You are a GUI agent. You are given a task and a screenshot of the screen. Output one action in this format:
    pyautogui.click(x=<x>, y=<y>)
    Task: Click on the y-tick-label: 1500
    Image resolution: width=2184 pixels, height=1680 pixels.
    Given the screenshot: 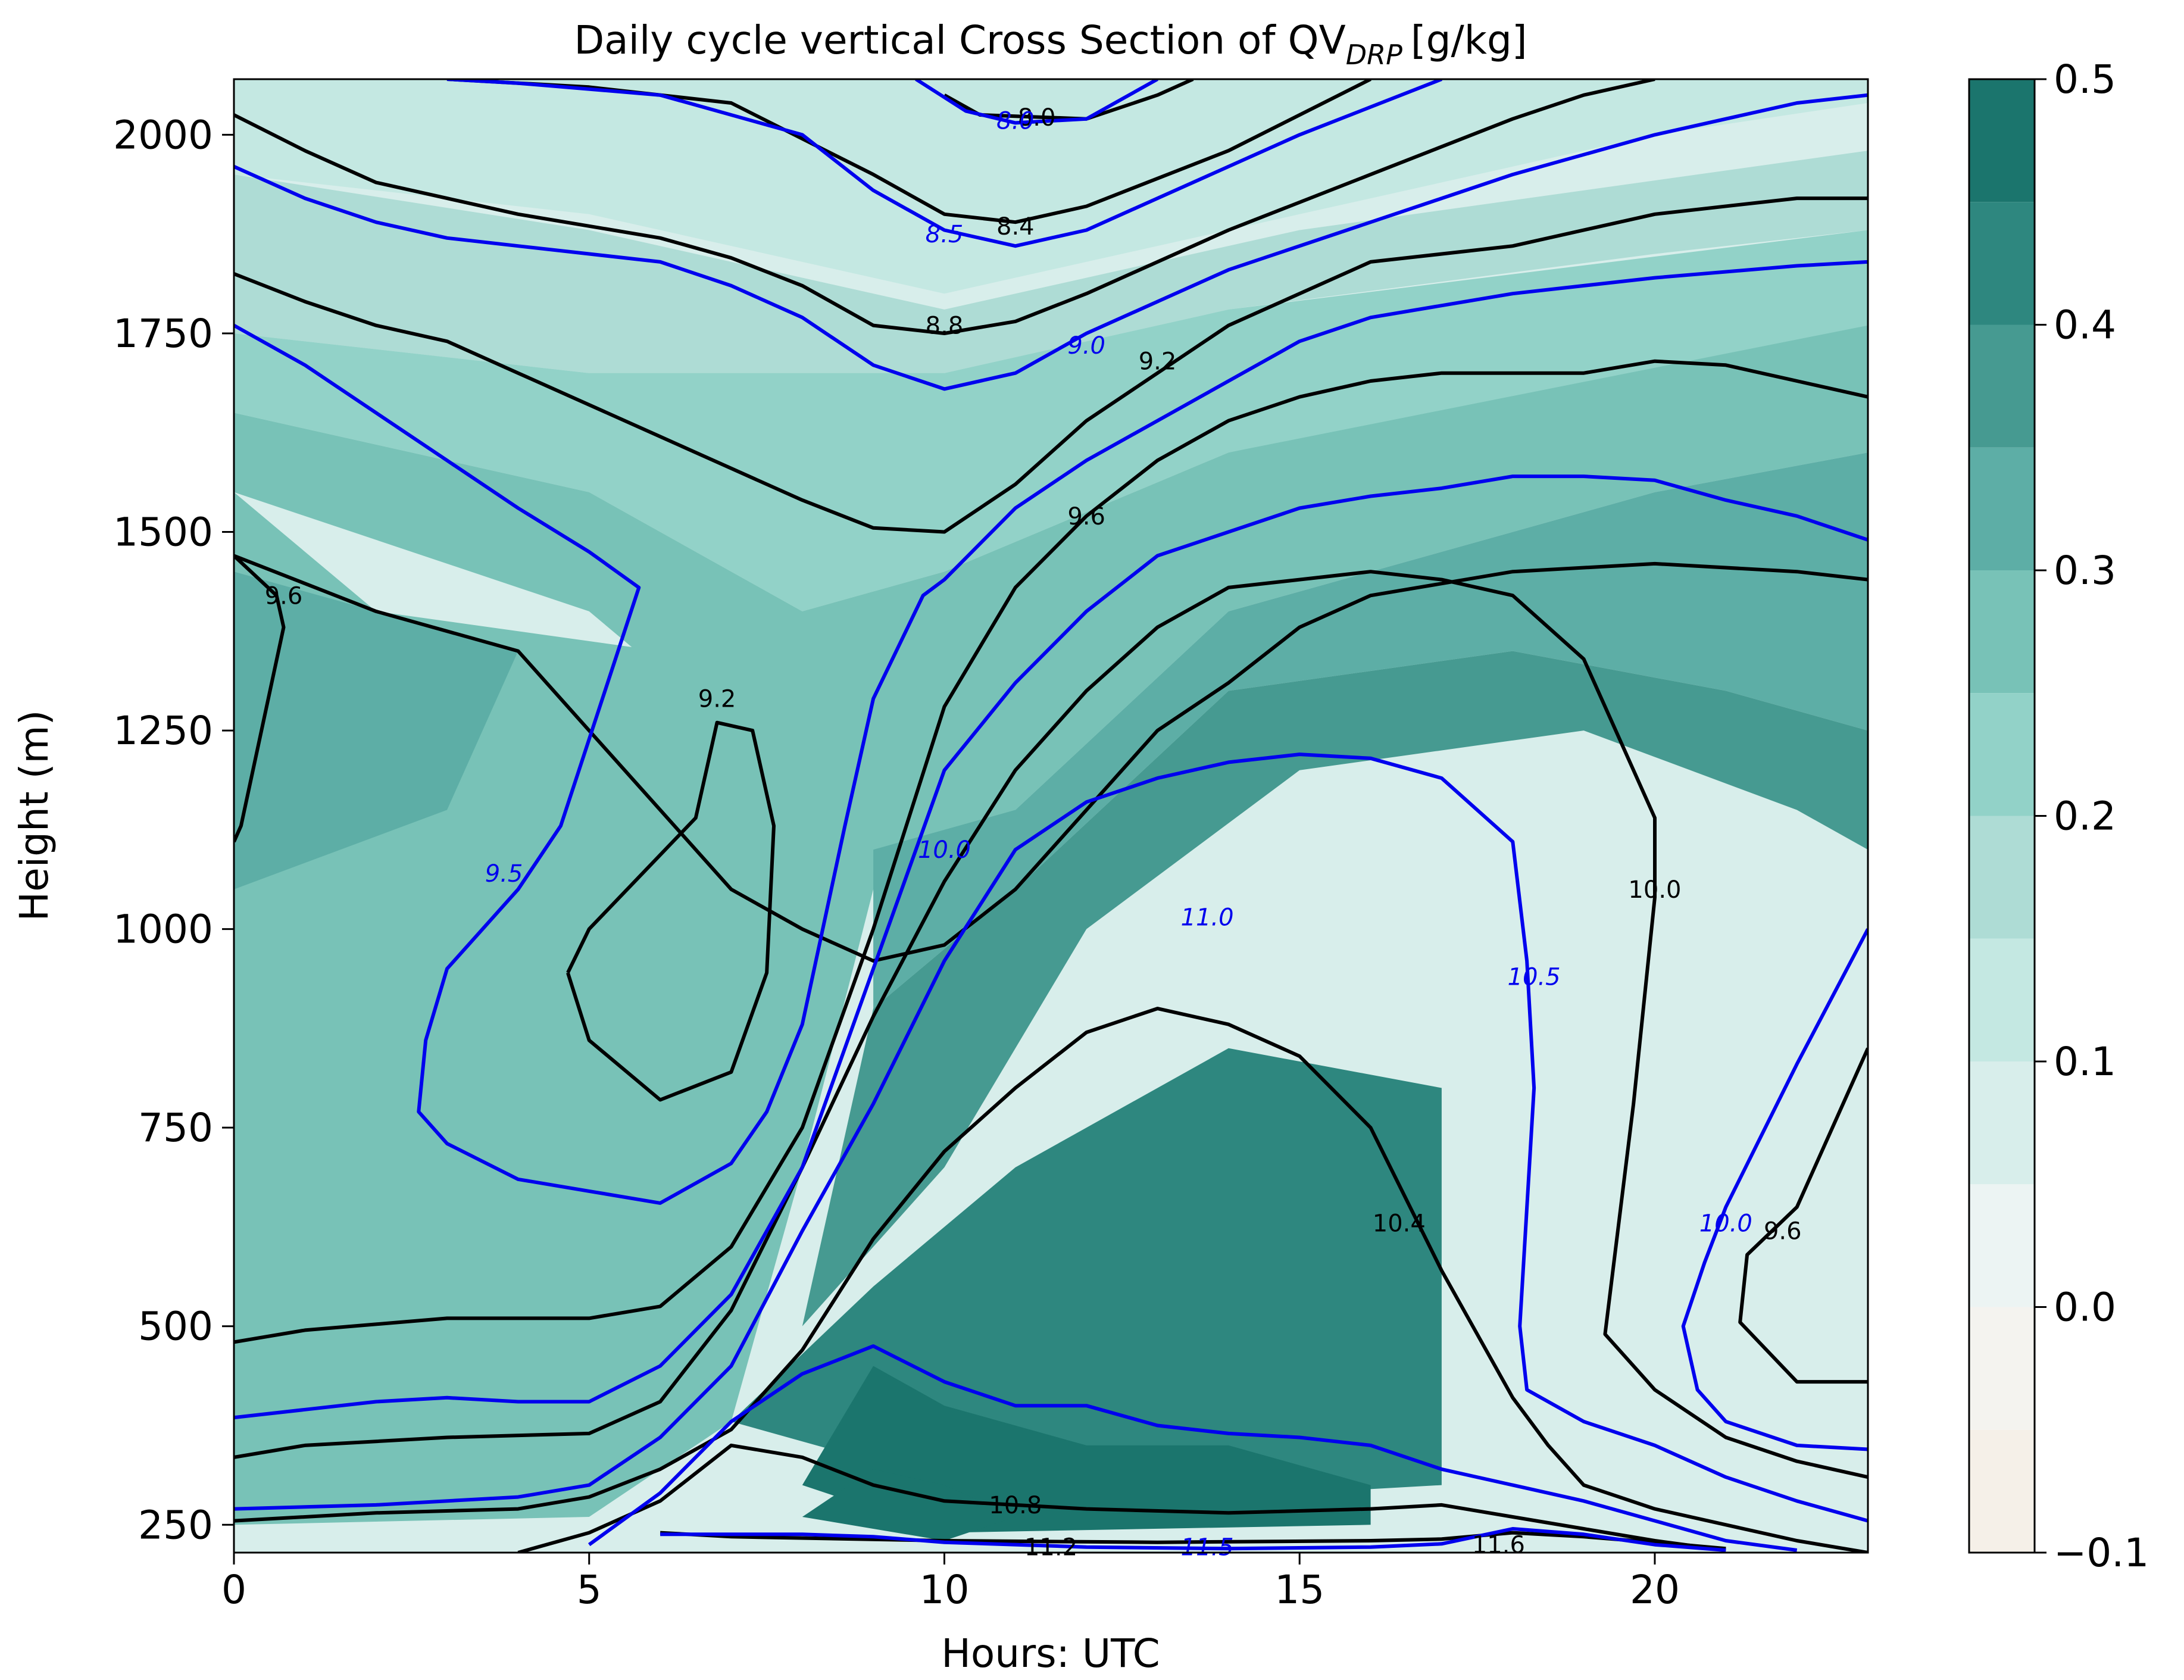 What is the action you would take?
    pyautogui.click(x=163, y=533)
    